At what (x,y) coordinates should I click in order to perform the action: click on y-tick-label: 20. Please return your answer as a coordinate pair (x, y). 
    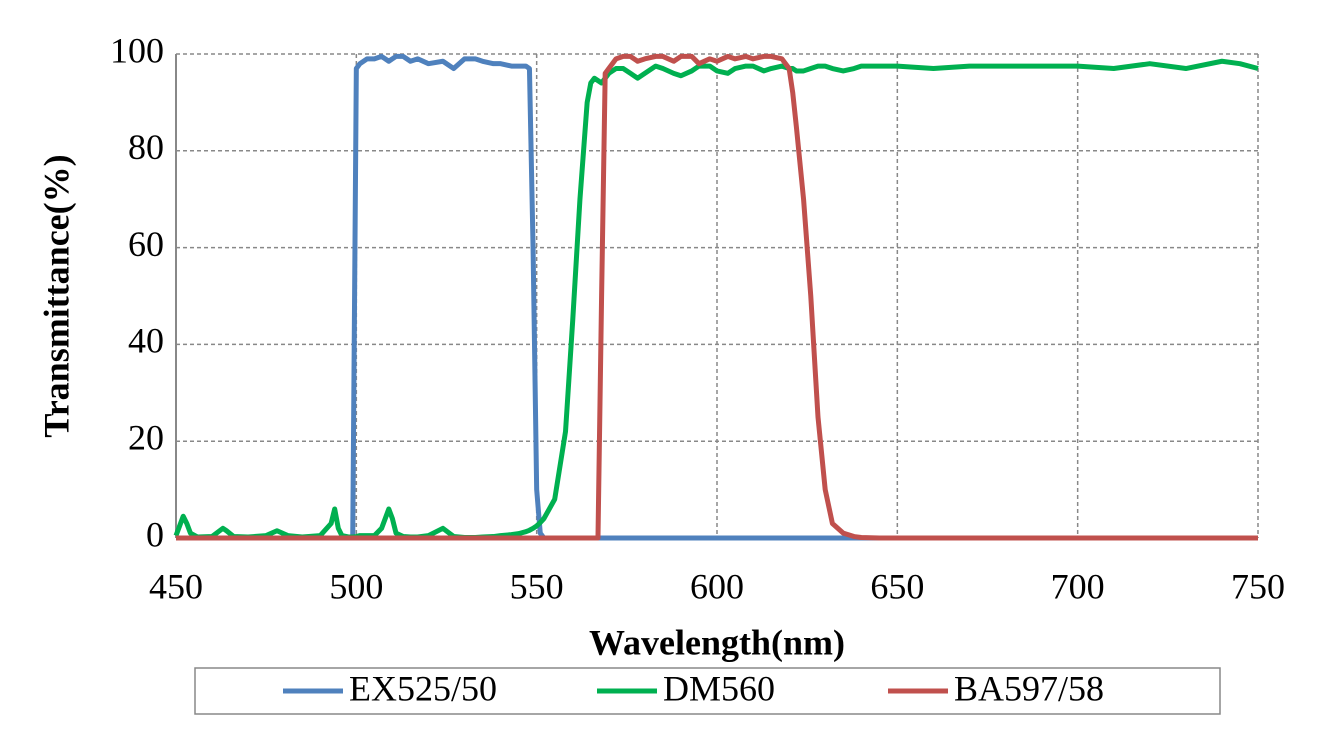
    Looking at the image, I should click on (146, 437).